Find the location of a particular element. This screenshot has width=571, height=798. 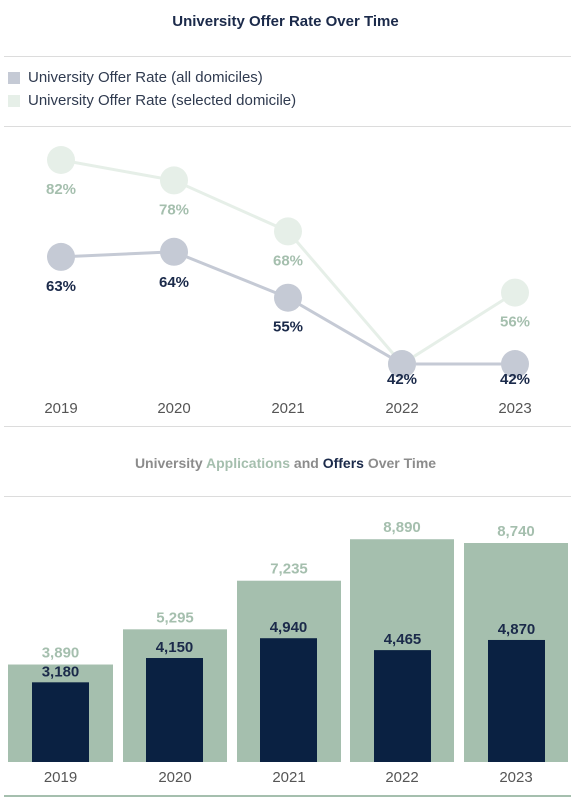

applications-label: 5,295 is located at coordinates (175, 617).